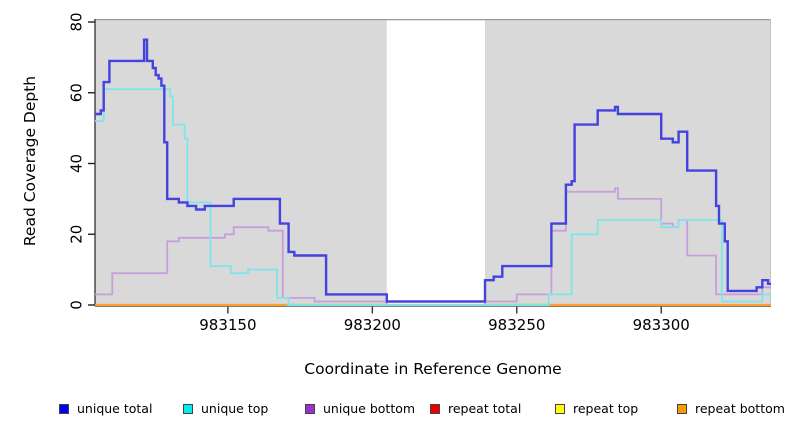 This screenshot has height=432, width=792. Describe the element at coordinates (227, 325) in the screenshot. I see `svg-text: 983150` at that location.